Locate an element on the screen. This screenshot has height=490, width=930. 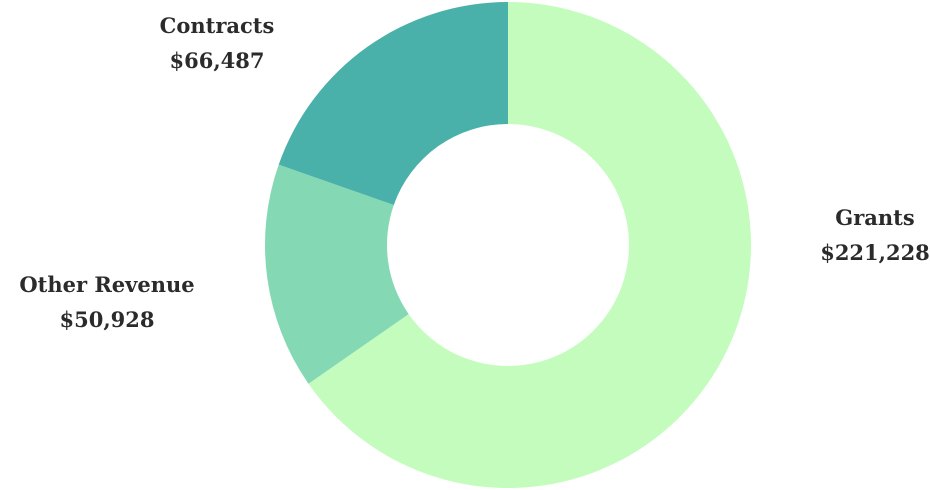
slice-value-other-revenue: $50,928 is located at coordinates (107, 319).